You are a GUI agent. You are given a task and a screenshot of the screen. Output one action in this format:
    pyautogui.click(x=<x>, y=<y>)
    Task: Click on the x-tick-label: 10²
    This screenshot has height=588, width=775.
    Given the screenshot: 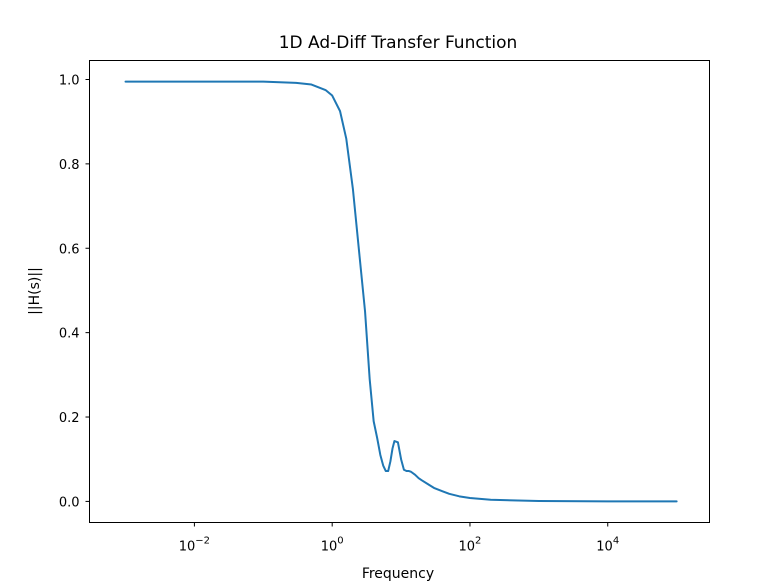 What is the action you would take?
    pyautogui.click(x=470, y=545)
    